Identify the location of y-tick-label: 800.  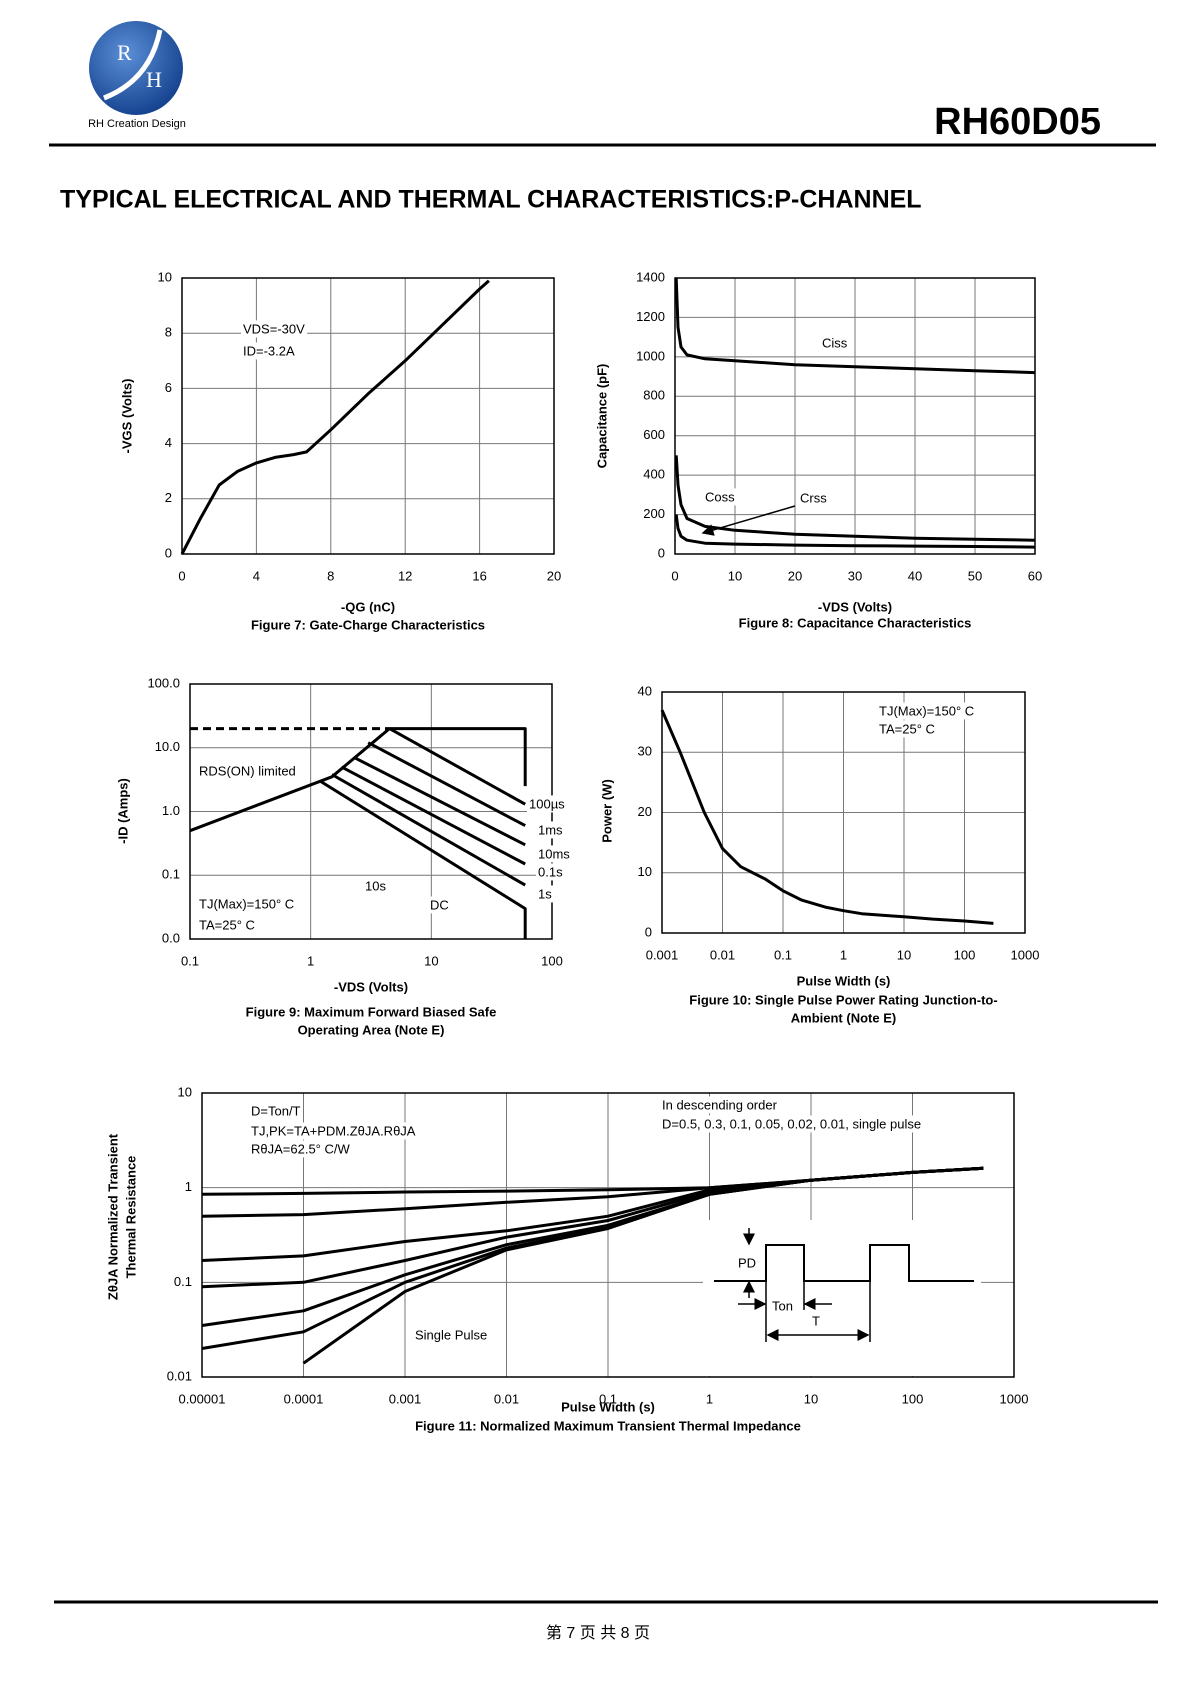
(654, 395).